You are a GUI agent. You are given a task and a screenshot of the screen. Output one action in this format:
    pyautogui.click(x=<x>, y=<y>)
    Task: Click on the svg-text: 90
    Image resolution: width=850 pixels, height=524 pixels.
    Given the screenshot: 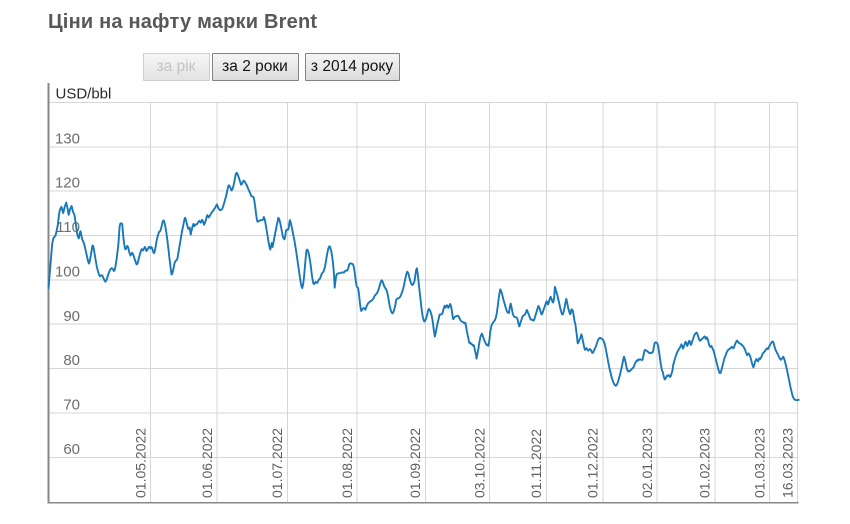 What is the action you would take?
    pyautogui.click(x=71, y=316)
    